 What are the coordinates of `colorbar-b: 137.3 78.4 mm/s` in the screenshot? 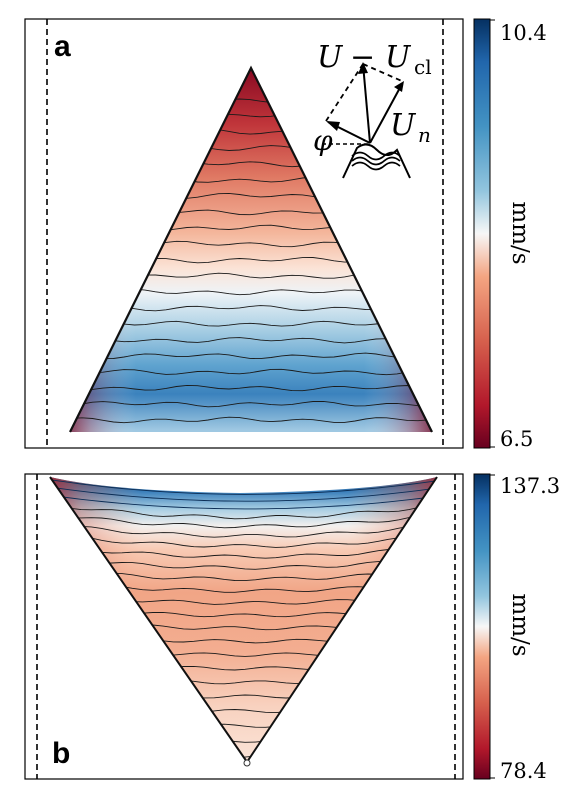 It's located at (516, 628).